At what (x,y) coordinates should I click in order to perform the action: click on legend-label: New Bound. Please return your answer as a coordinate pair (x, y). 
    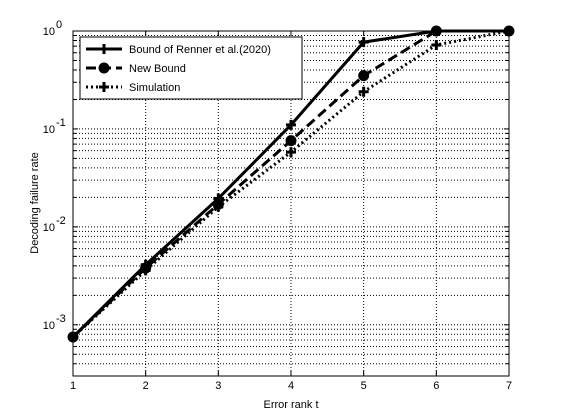
    Looking at the image, I should click on (157, 69).